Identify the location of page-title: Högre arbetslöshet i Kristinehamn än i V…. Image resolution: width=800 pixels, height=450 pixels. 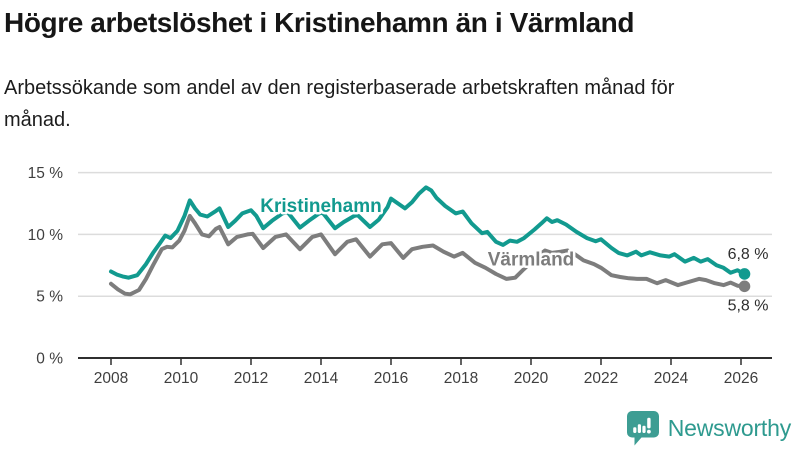
(319, 22).